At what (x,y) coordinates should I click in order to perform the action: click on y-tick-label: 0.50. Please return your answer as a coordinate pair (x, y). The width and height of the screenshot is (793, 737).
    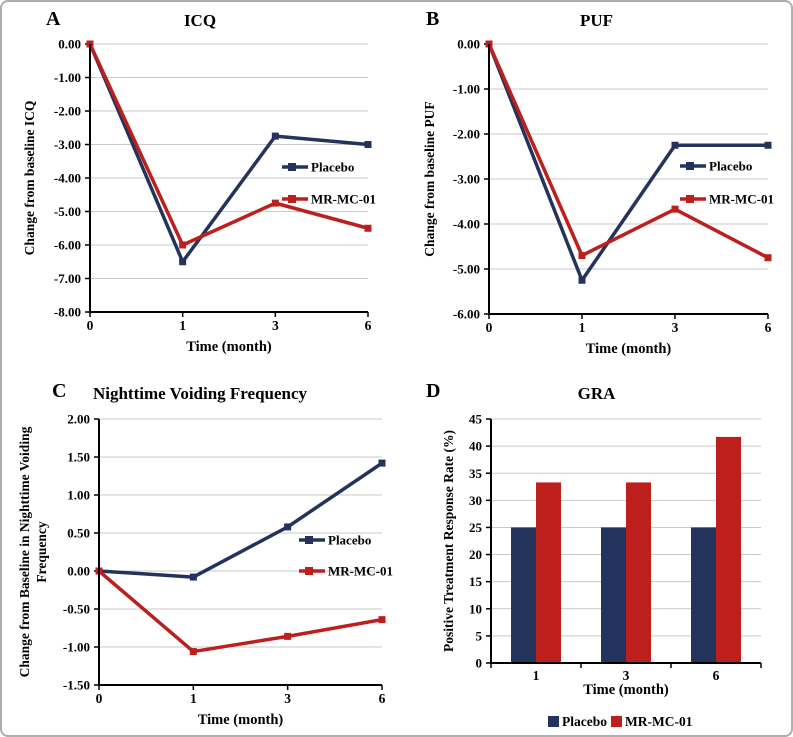
    Looking at the image, I should click on (78, 533).